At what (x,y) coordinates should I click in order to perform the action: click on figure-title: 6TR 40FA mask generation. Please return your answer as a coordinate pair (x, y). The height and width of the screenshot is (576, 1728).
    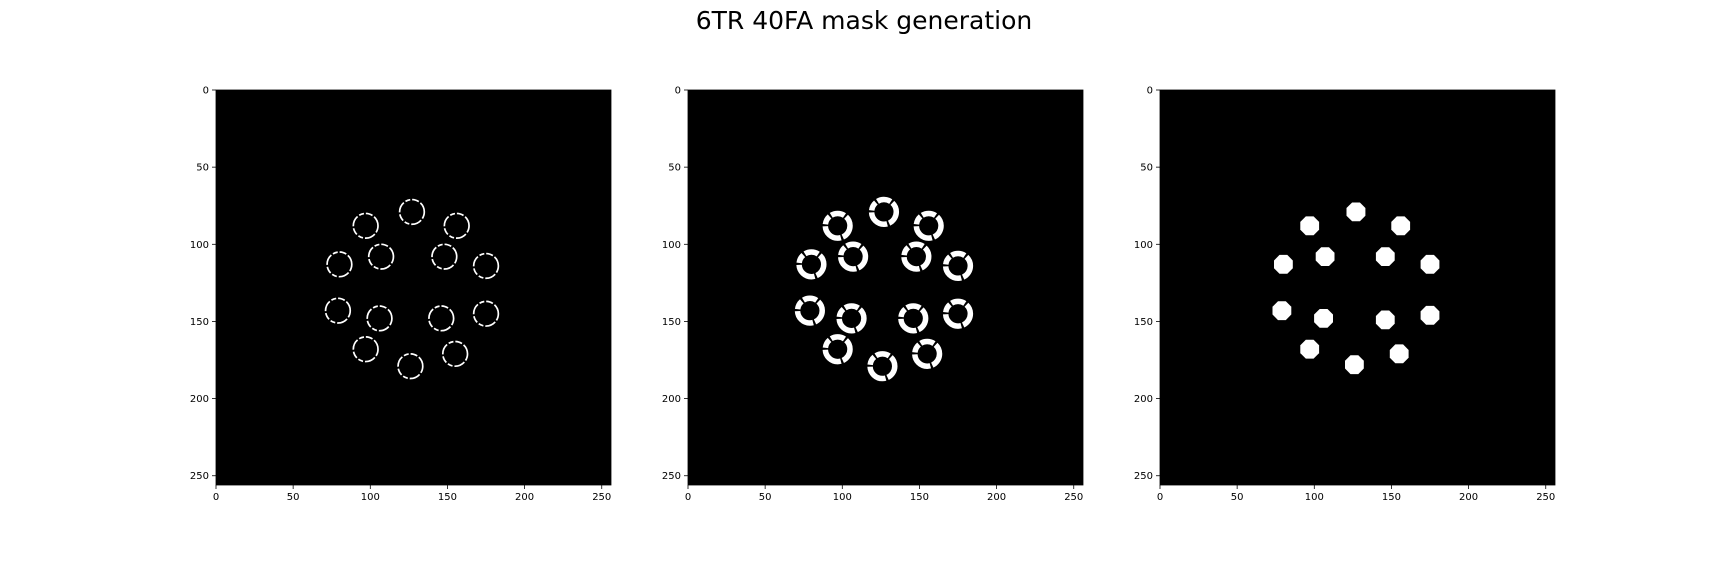
    Looking at the image, I should click on (864, 20).